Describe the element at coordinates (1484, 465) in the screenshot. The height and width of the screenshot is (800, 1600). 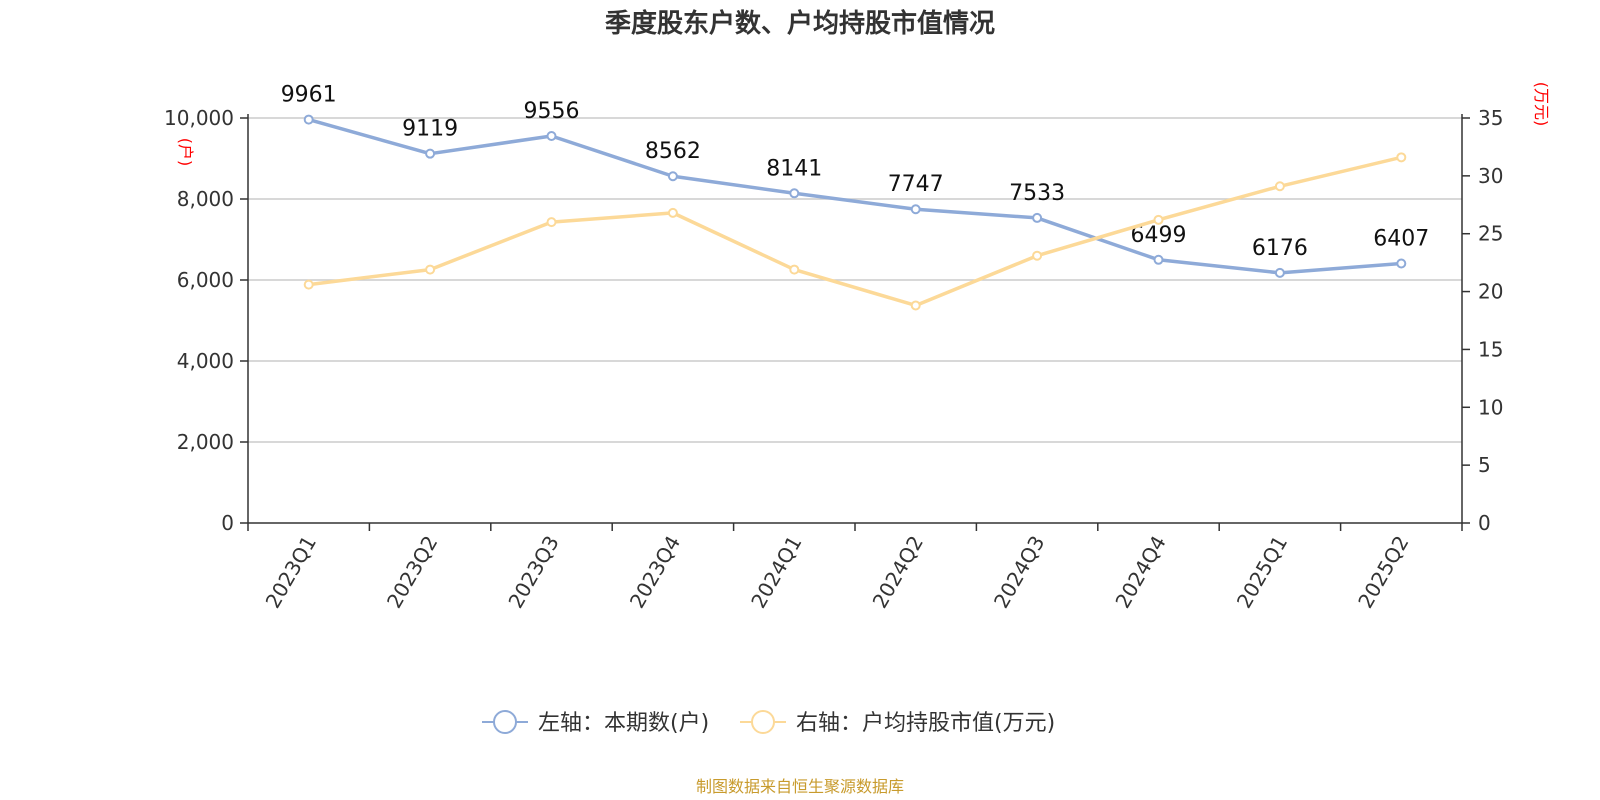
I see `right-axis-tick-label: 5` at that location.